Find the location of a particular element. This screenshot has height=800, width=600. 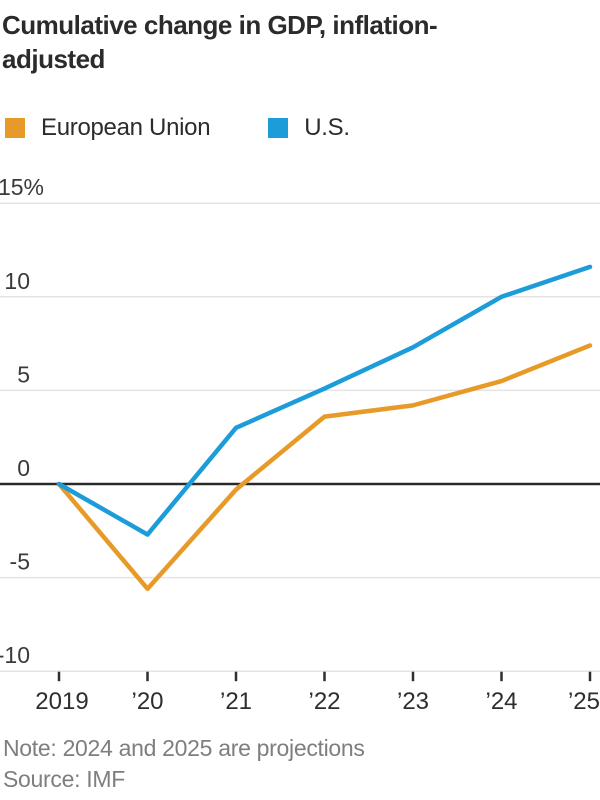

x-axis-label: ’20 is located at coordinates (147, 701).